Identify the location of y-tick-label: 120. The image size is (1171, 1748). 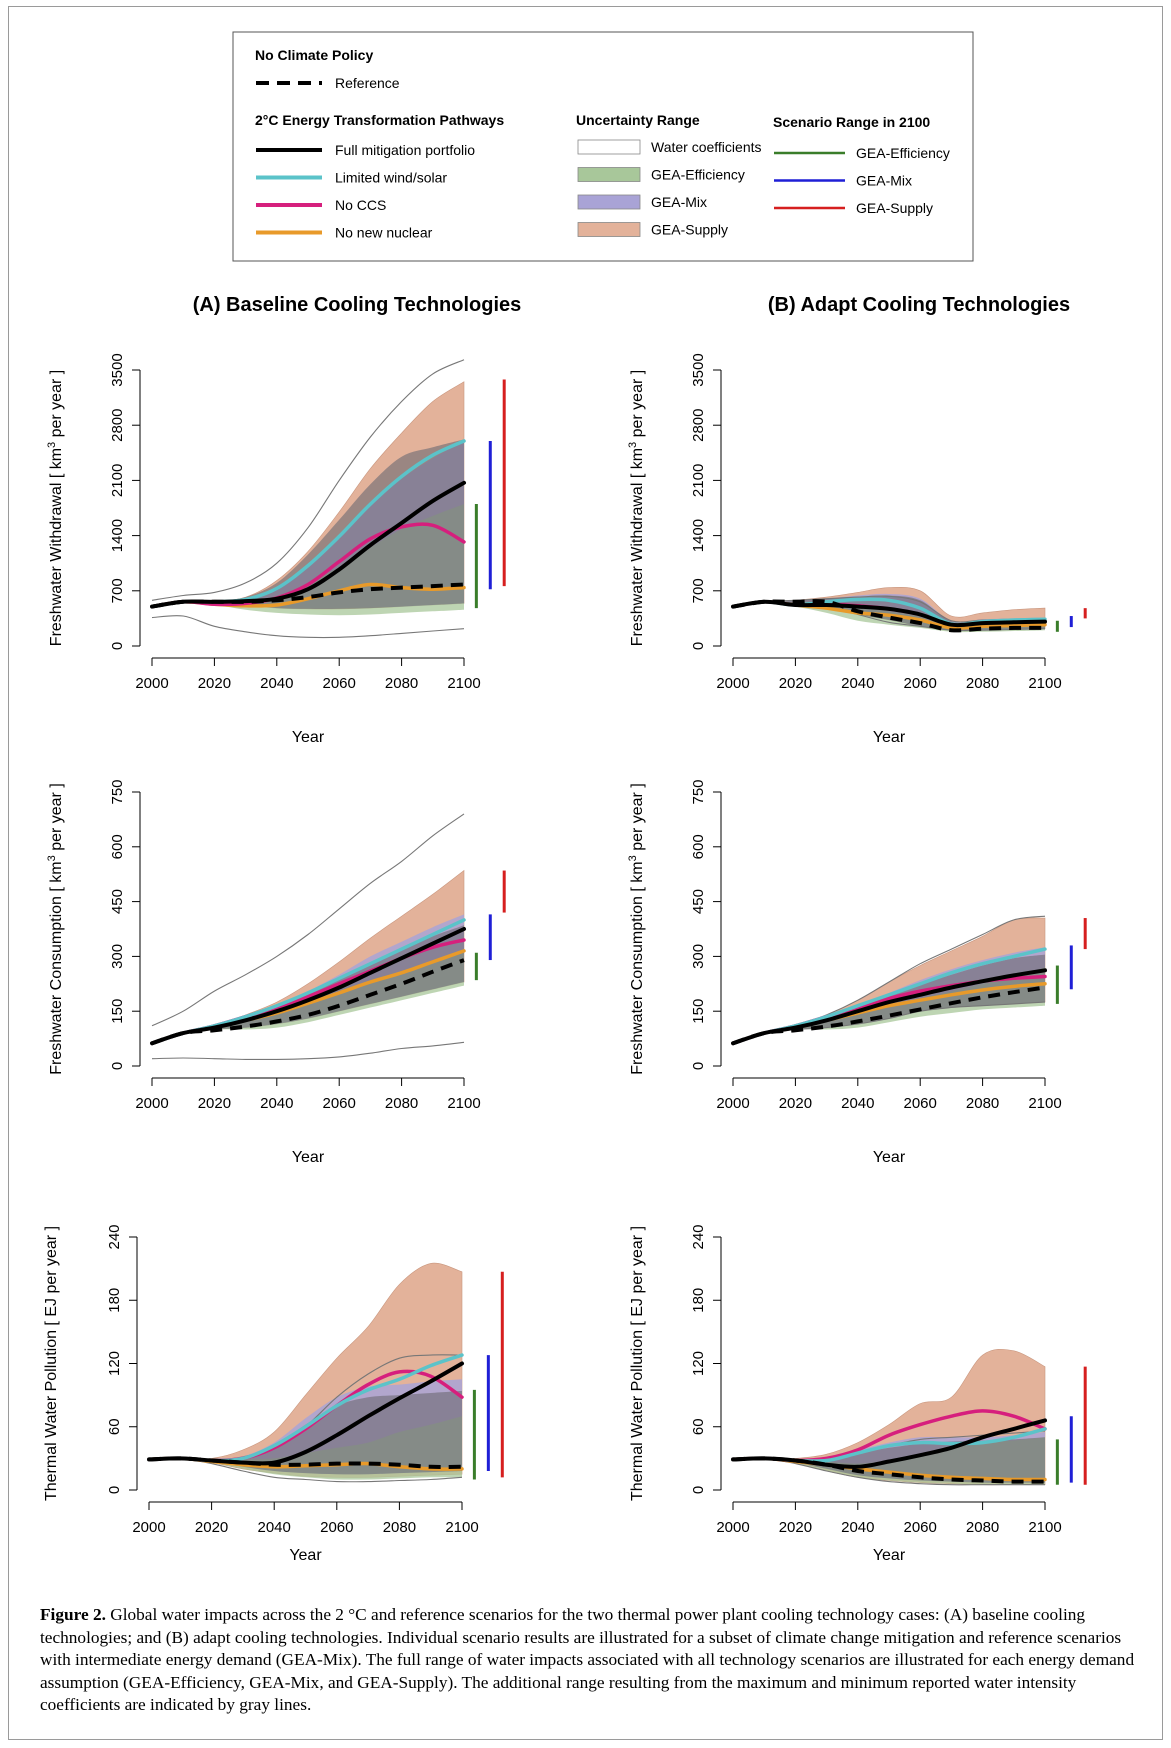
(698, 1363).